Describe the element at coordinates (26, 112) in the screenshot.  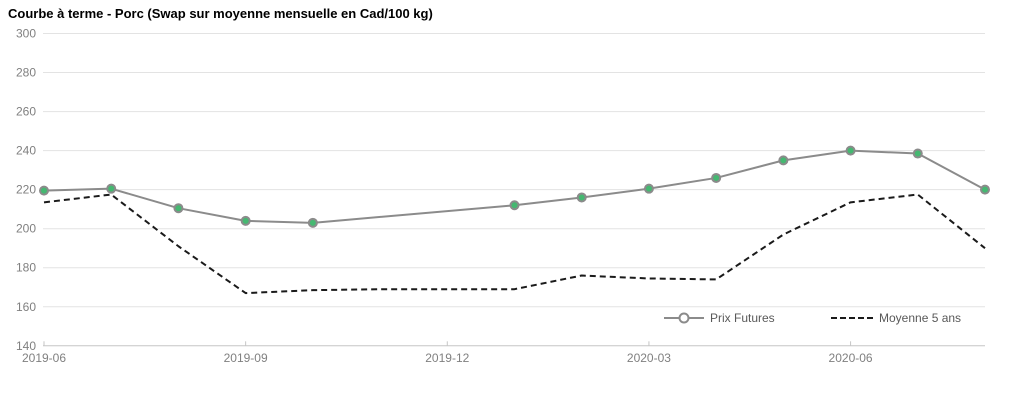
I see `y-tick-label: 260` at that location.